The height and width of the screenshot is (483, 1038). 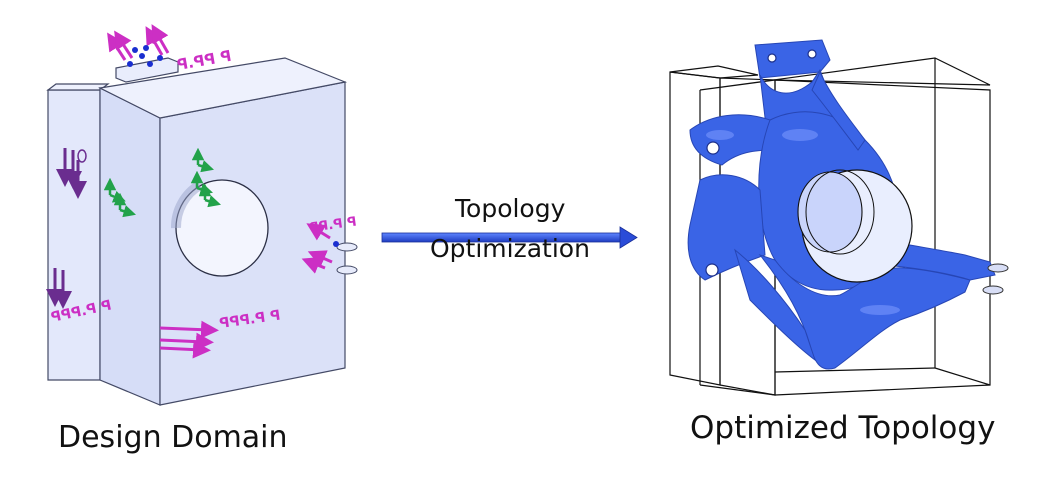 I want to click on domain-step-top, so click(x=78, y=87).